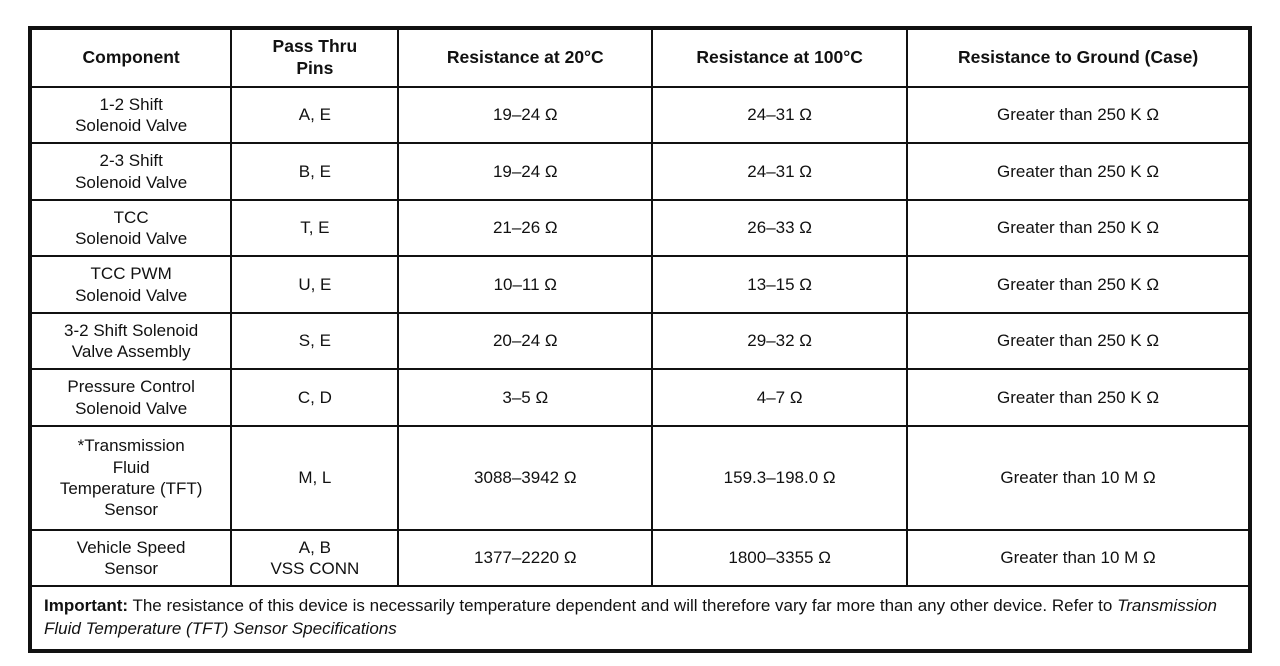 This screenshot has height=666, width=1280. Describe the element at coordinates (780, 228) in the screenshot. I see `cell-resistance-100c: 26–33 Ω` at that location.